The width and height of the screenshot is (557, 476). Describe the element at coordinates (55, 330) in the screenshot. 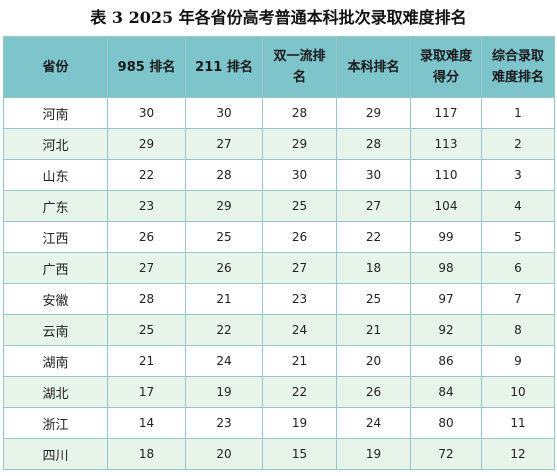

I see `cell-province: 云南` at that location.